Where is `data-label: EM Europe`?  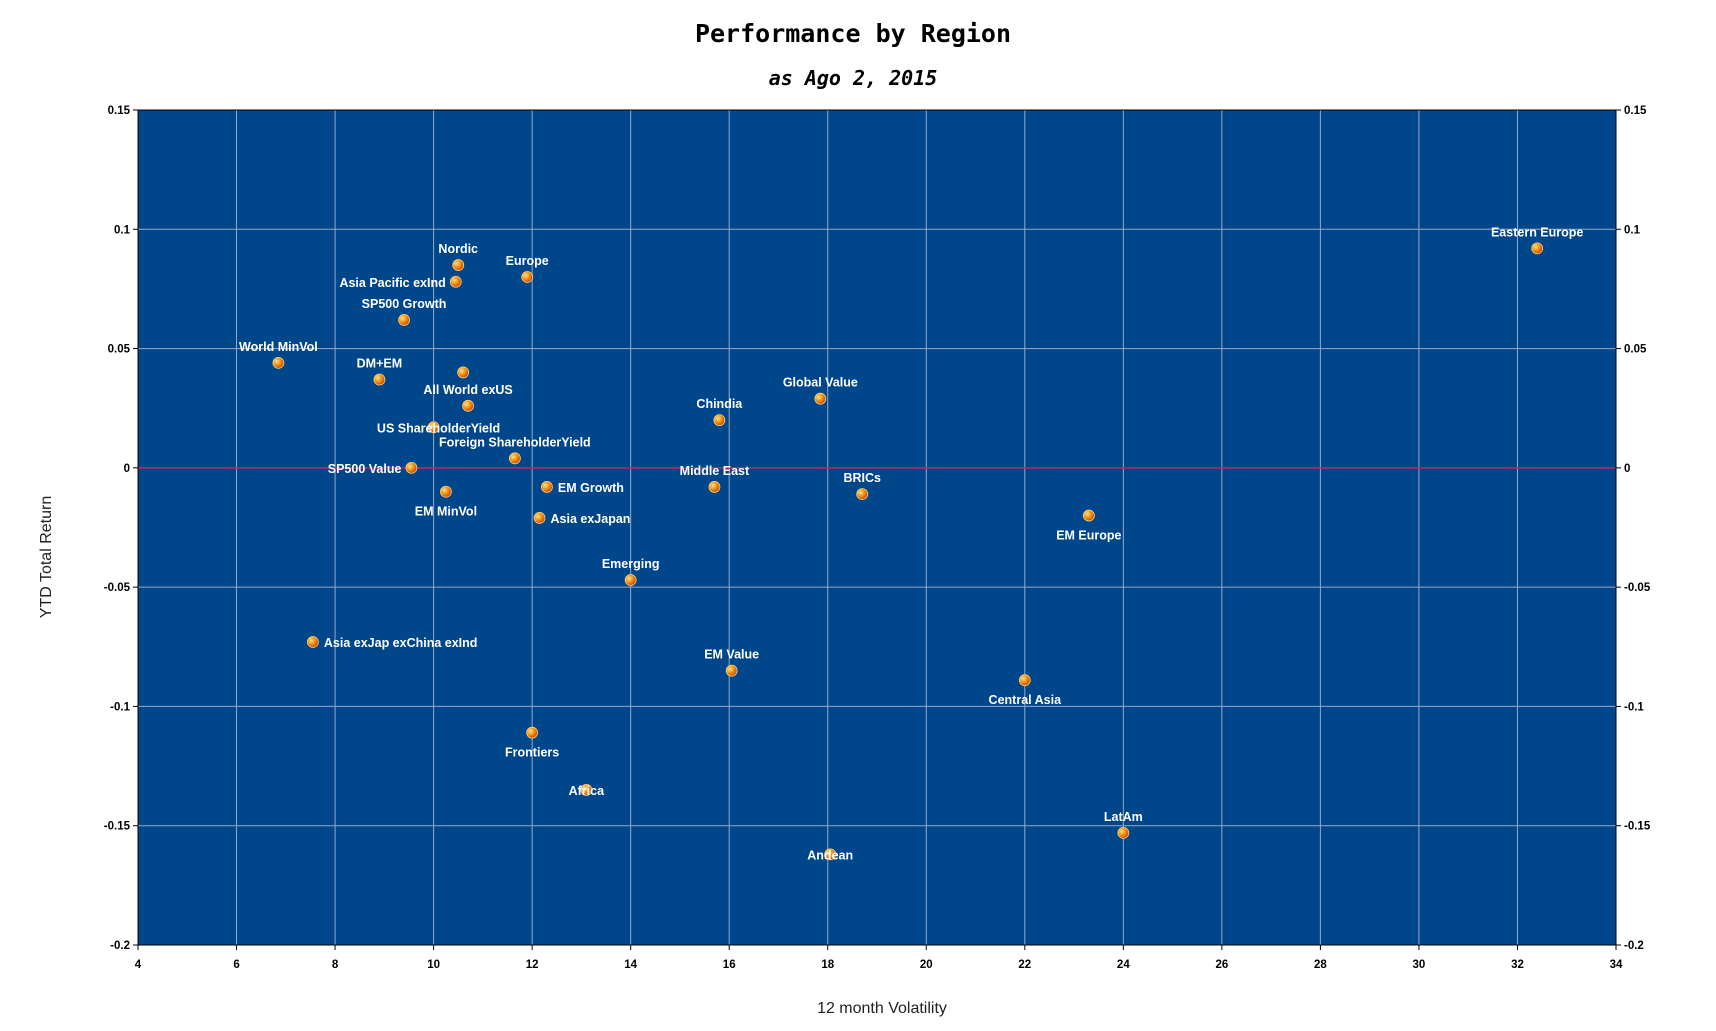 data-label: EM Europe is located at coordinates (1088, 536).